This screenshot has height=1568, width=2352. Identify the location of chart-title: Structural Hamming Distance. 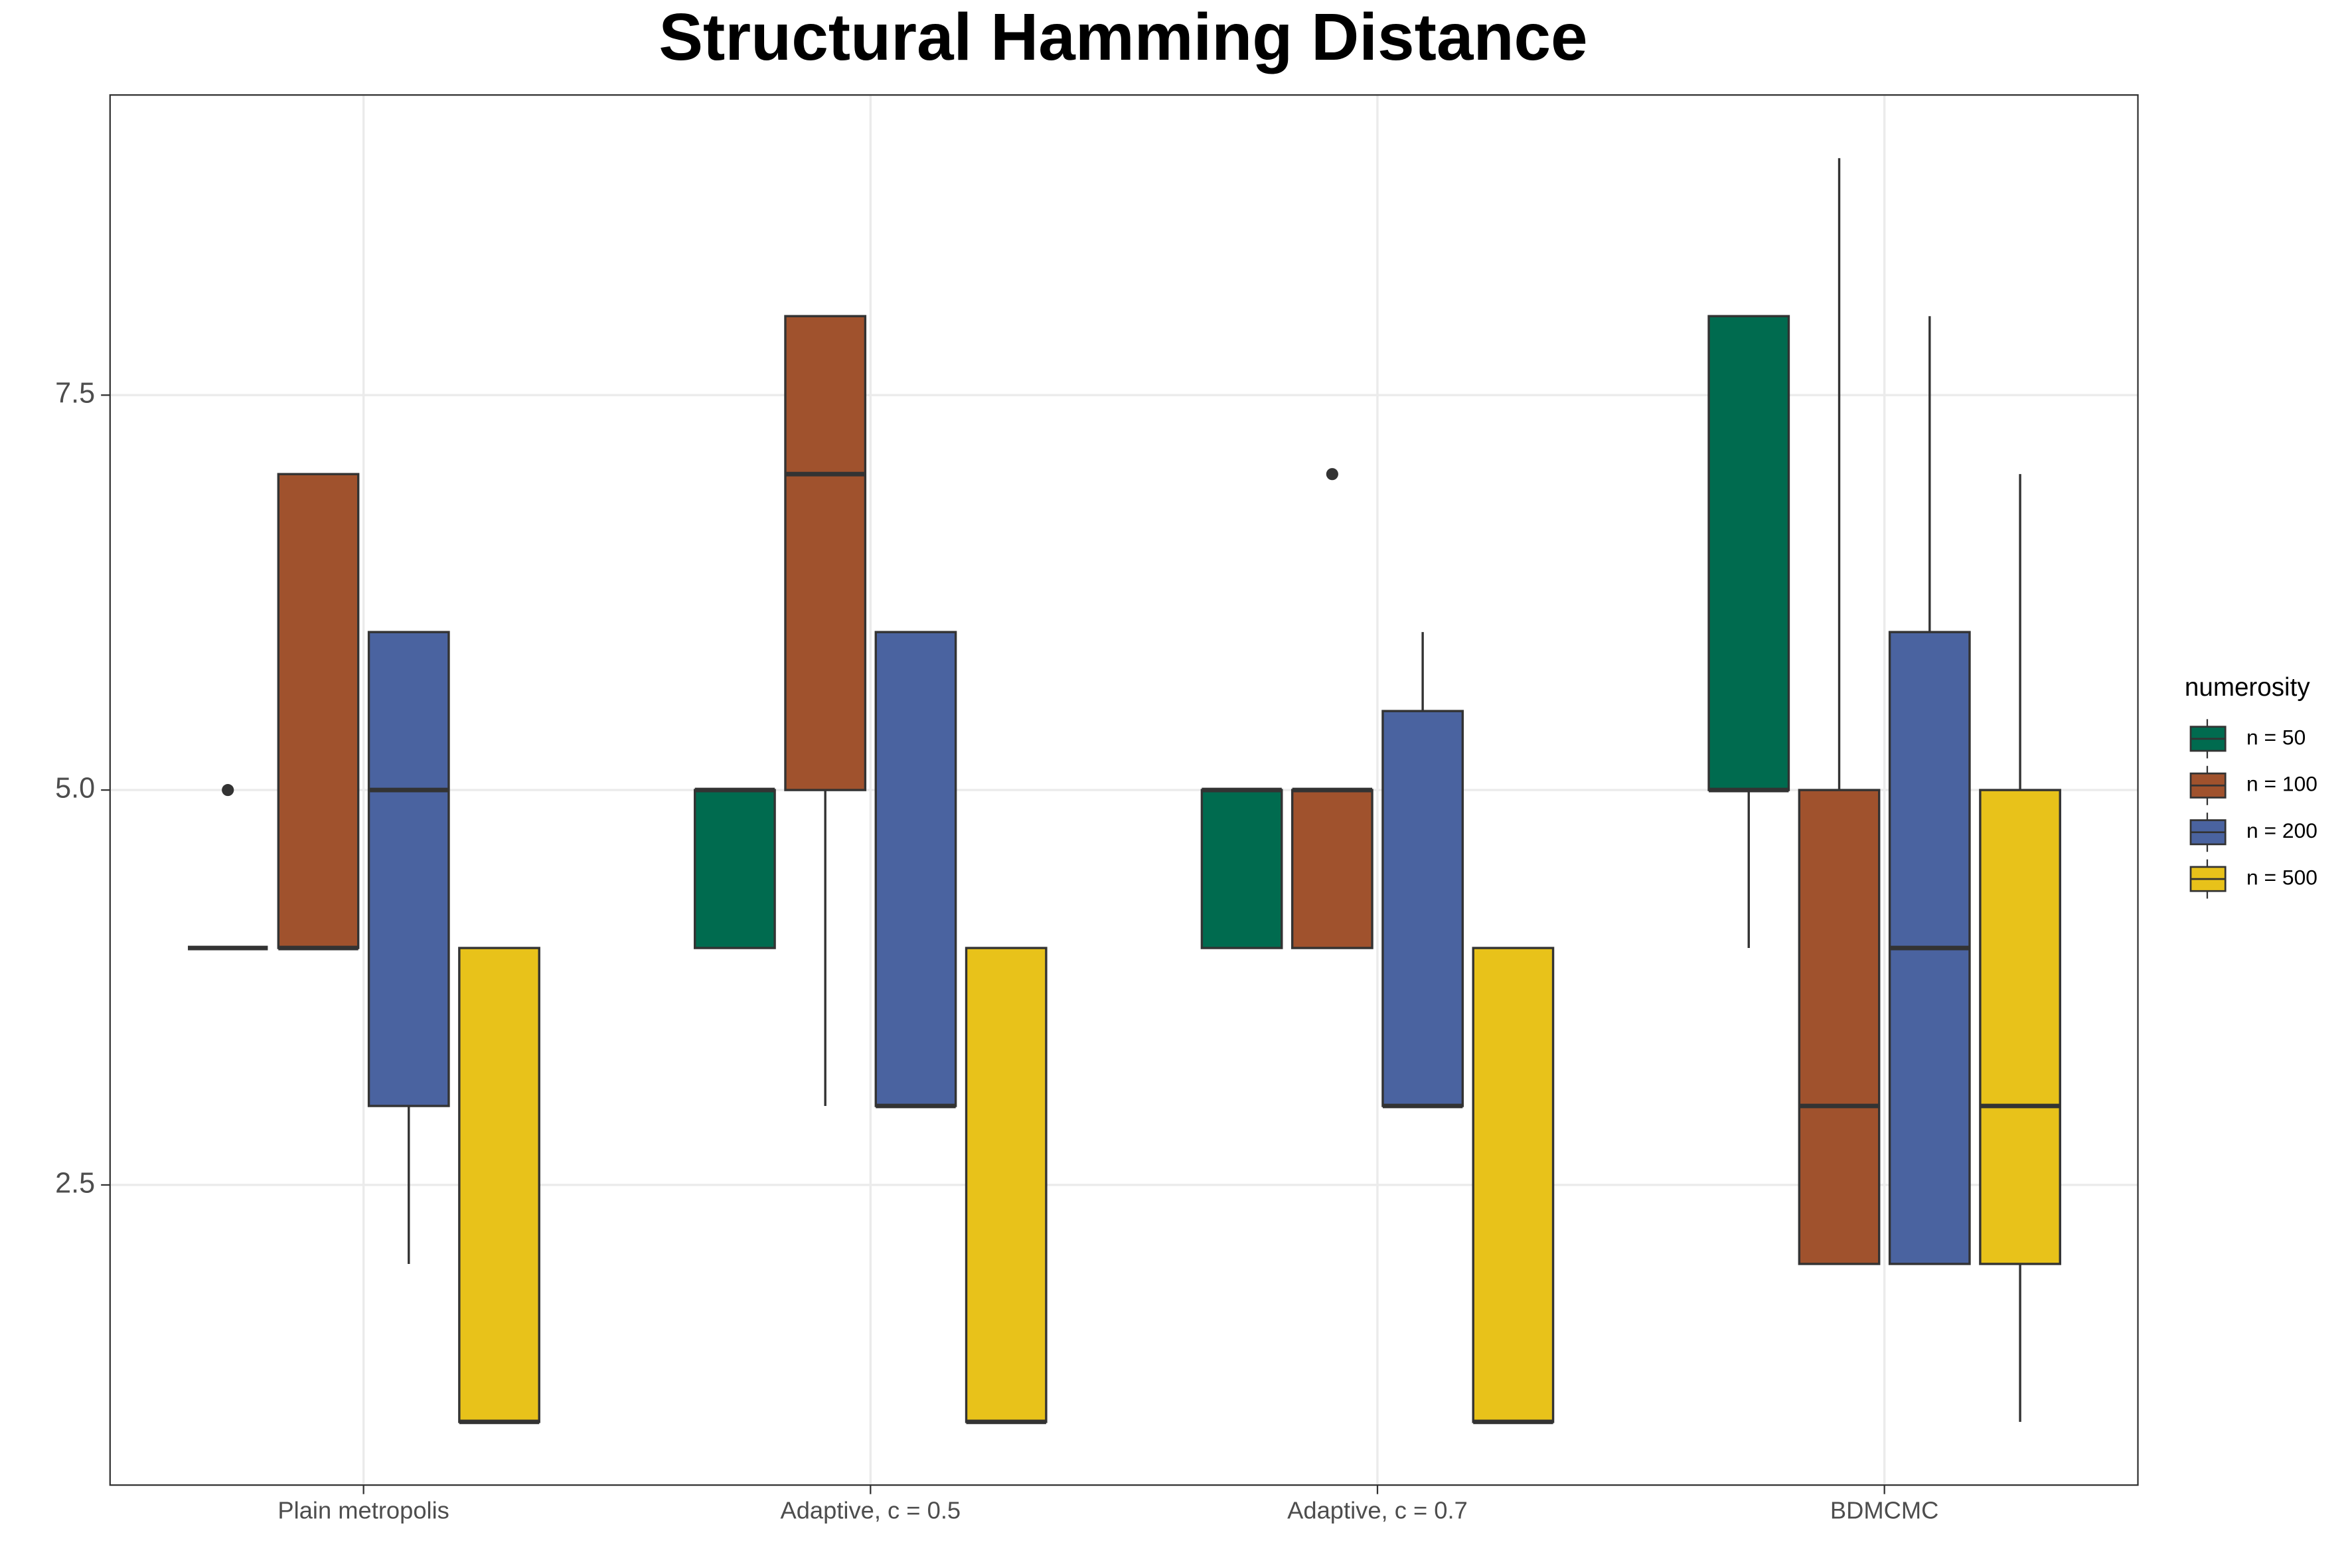
(1123, 37).